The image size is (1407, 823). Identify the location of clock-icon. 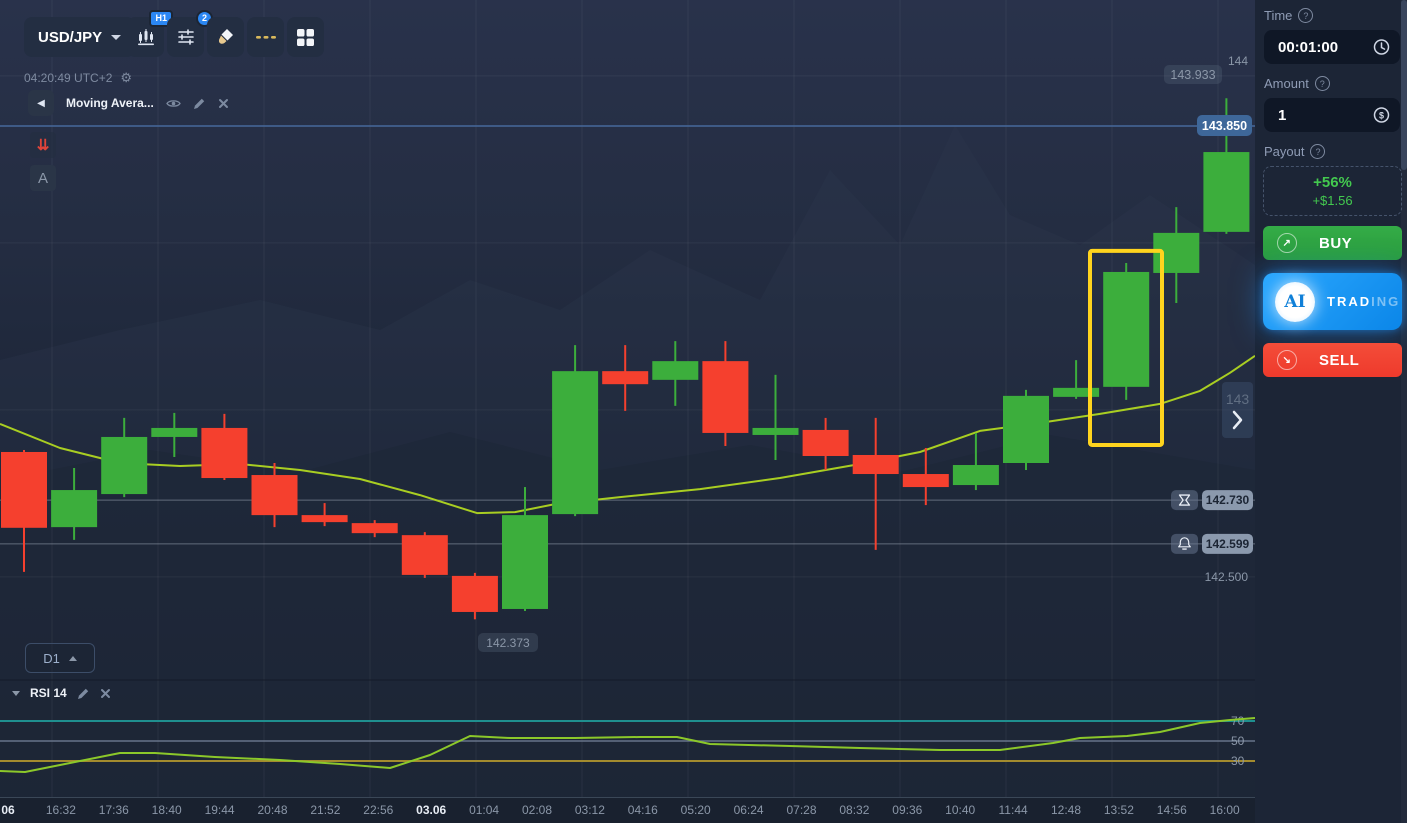
(1381, 47).